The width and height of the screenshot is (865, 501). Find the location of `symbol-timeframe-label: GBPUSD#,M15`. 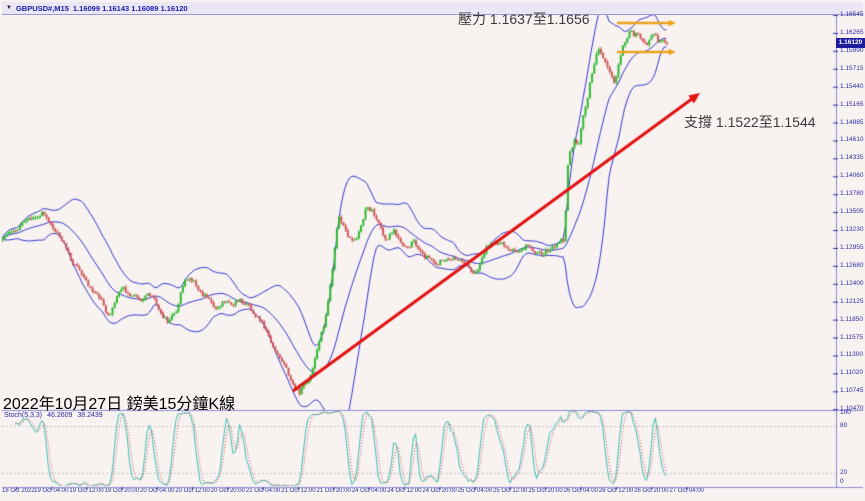

symbol-timeframe-label: GBPUSD#,M15 is located at coordinates (42, 8).